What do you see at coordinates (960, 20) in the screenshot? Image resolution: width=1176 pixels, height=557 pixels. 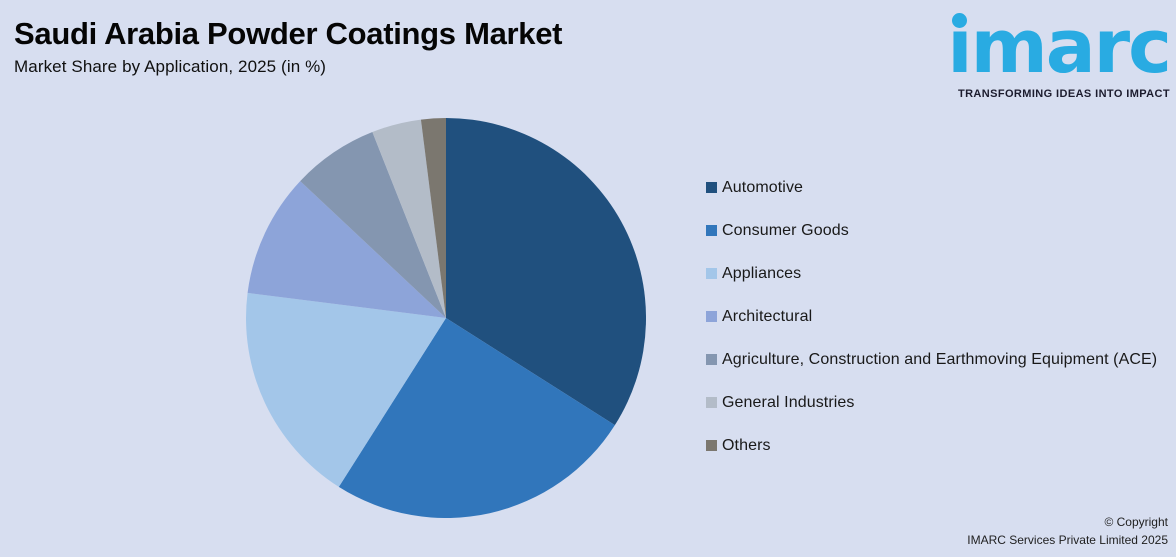 I see `logo-i-dot-icon` at bounding box center [960, 20].